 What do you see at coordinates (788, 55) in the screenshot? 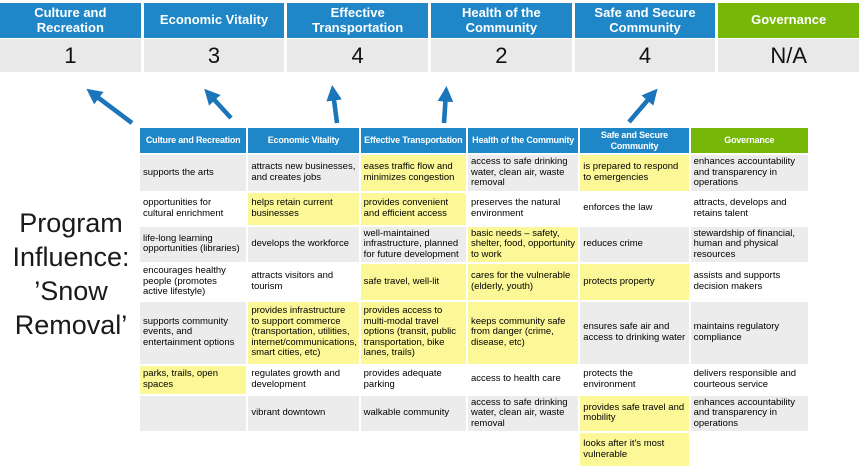
I see `scorecard-value-governance: N/A` at bounding box center [788, 55].